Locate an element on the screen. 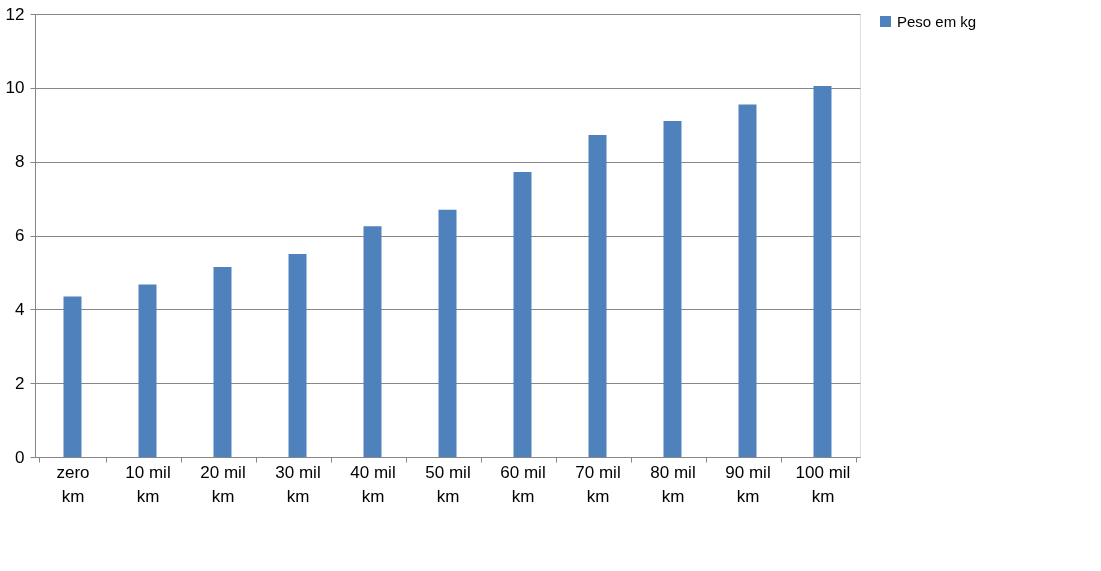  y-tick-label: 12 is located at coordinates (15, 14).